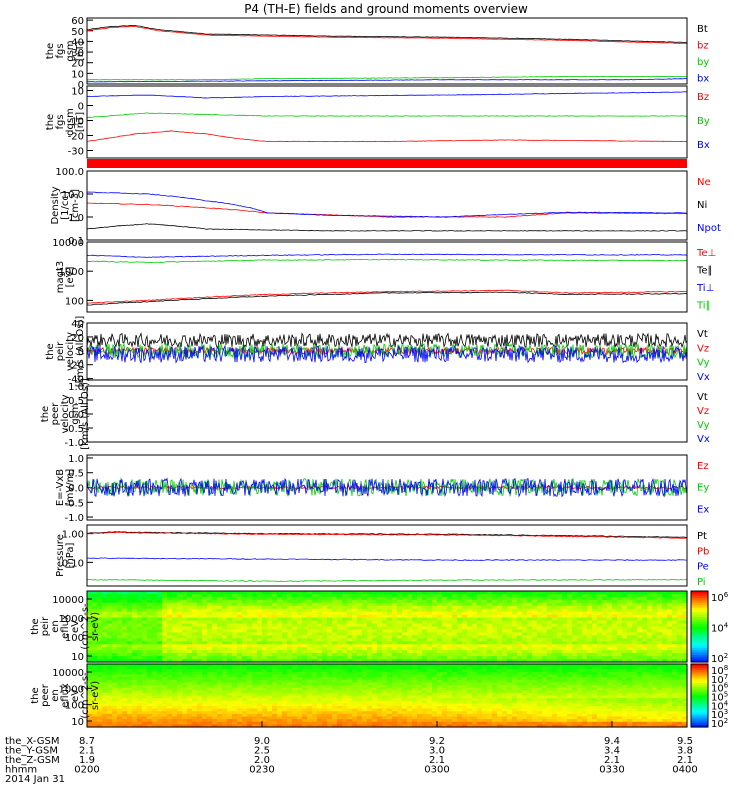  What do you see at coordinates (76, 459) in the screenshot?
I see `y-tick-label: 1.0` at bounding box center [76, 459].